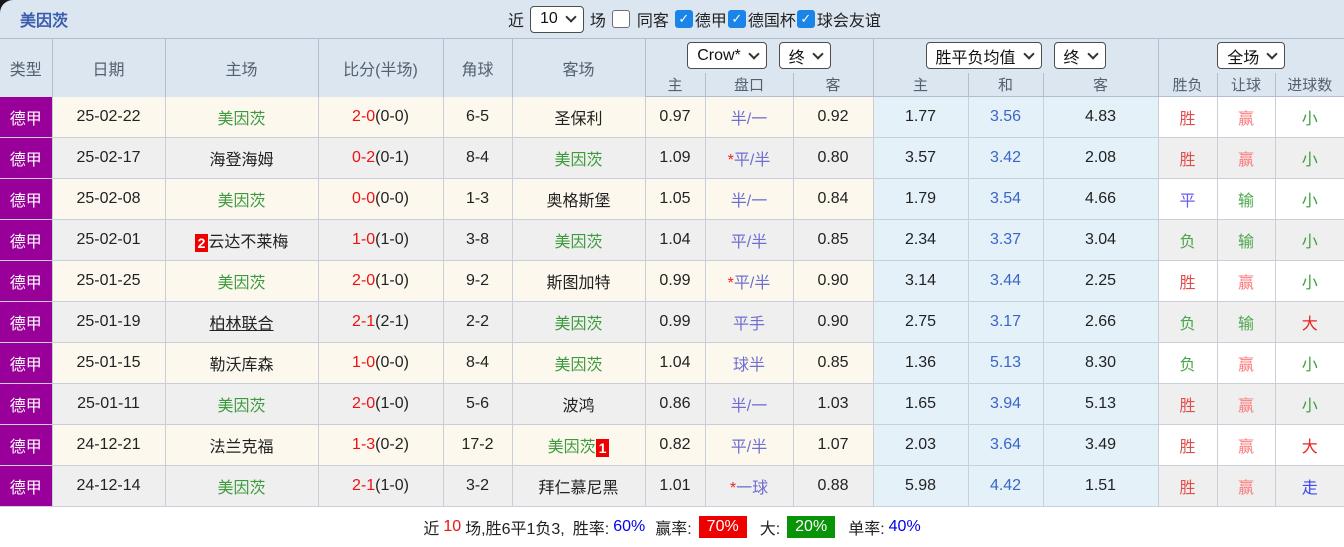 This screenshot has height=547, width=1344. What do you see at coordinates (749, 84) in the screenshot?
I see `sub-header-crow-handicap: 盘口` at bounding box center [749, 84].